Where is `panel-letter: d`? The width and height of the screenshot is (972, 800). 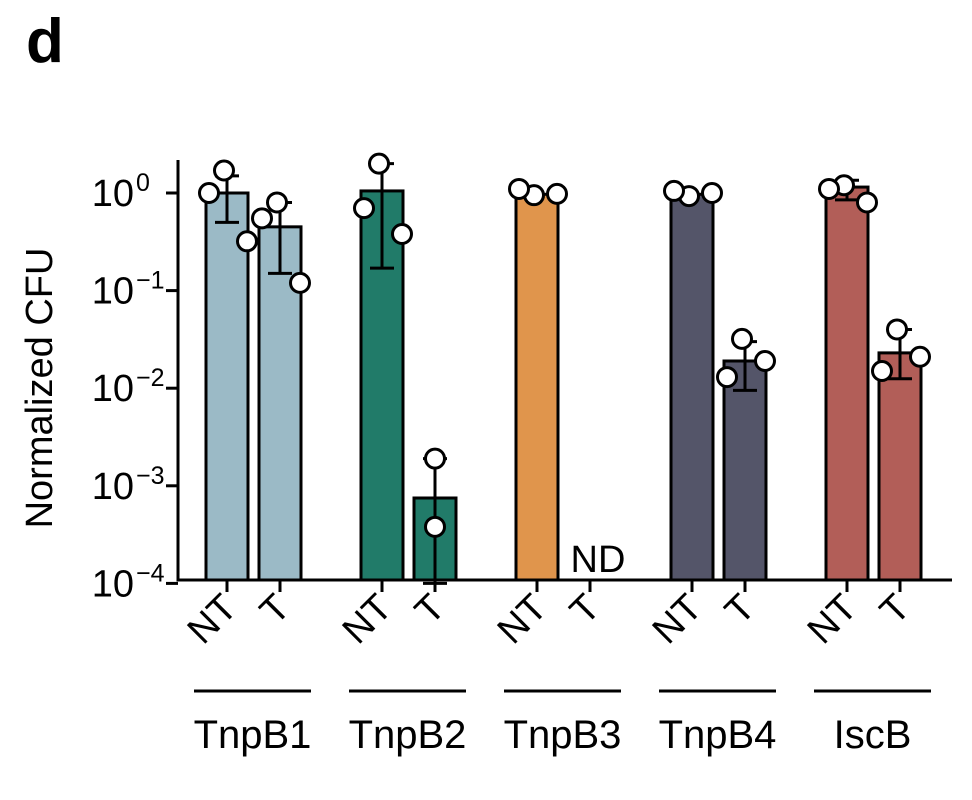
panel-letter: d is located at coordinates (45, 41).